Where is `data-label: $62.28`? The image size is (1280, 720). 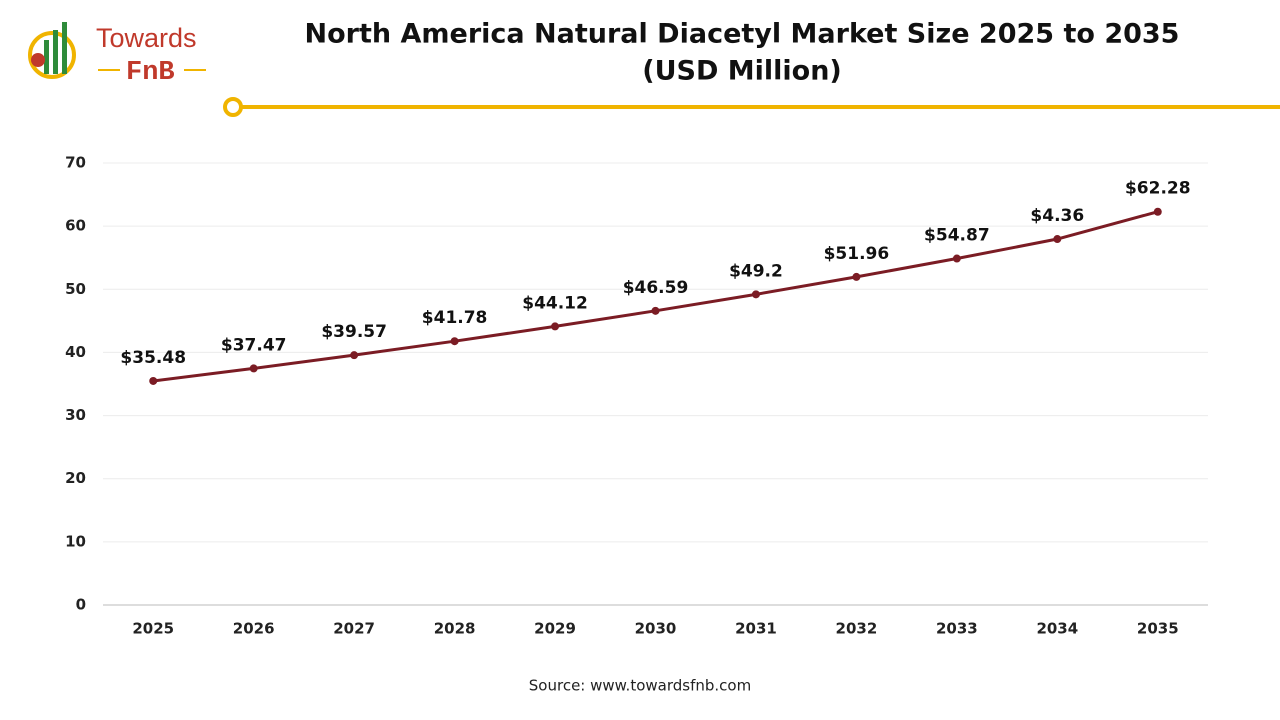
data-label: $62.28 is located at coordinates (1158, 189).